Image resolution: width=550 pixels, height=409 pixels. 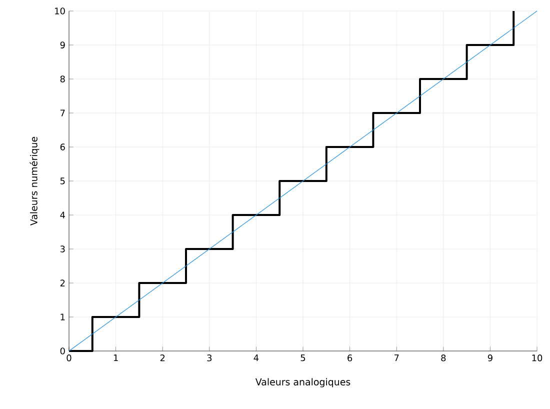 What do you see at coordinates (62, 113) in the screenshot?
I see `y-tick-label: 7` at bounding box center [62, 113].